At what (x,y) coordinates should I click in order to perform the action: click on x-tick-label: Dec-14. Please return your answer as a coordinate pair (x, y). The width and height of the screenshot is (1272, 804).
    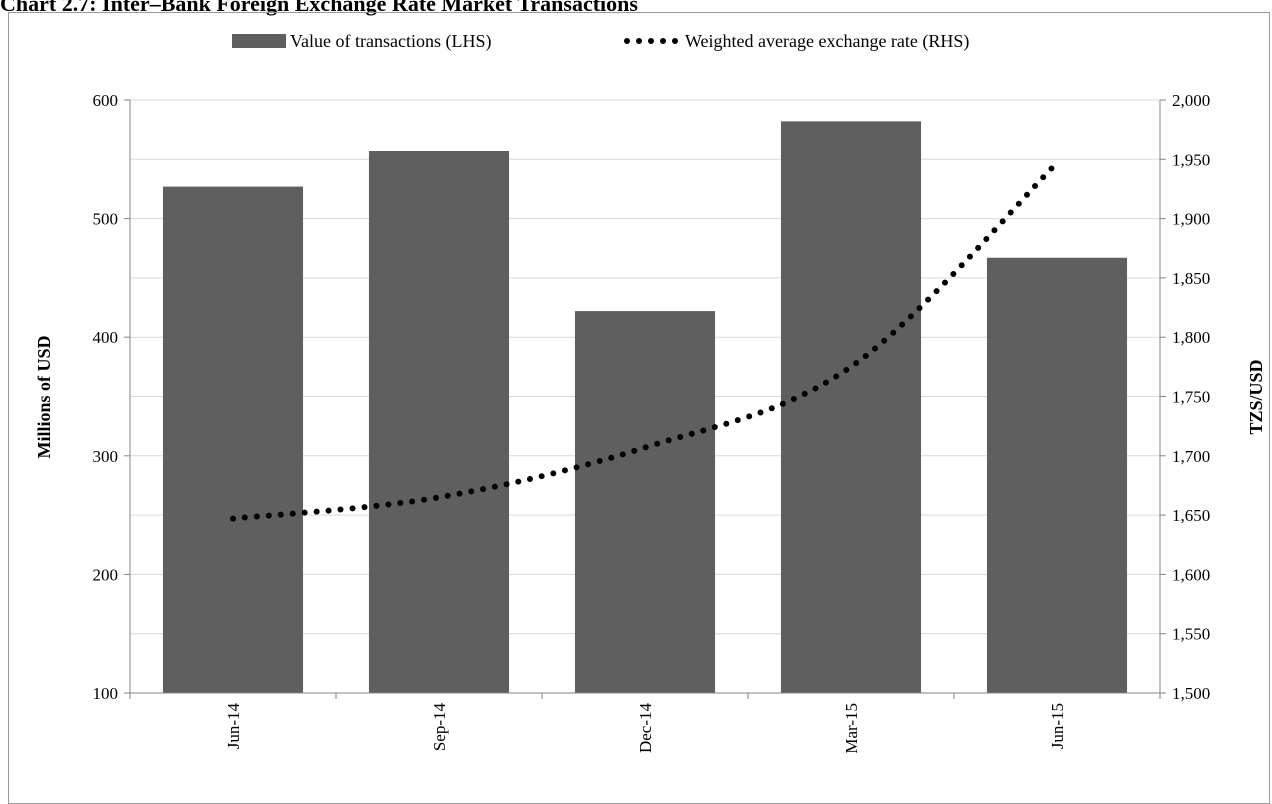
    Looking at the image, I should click on (645, 728).